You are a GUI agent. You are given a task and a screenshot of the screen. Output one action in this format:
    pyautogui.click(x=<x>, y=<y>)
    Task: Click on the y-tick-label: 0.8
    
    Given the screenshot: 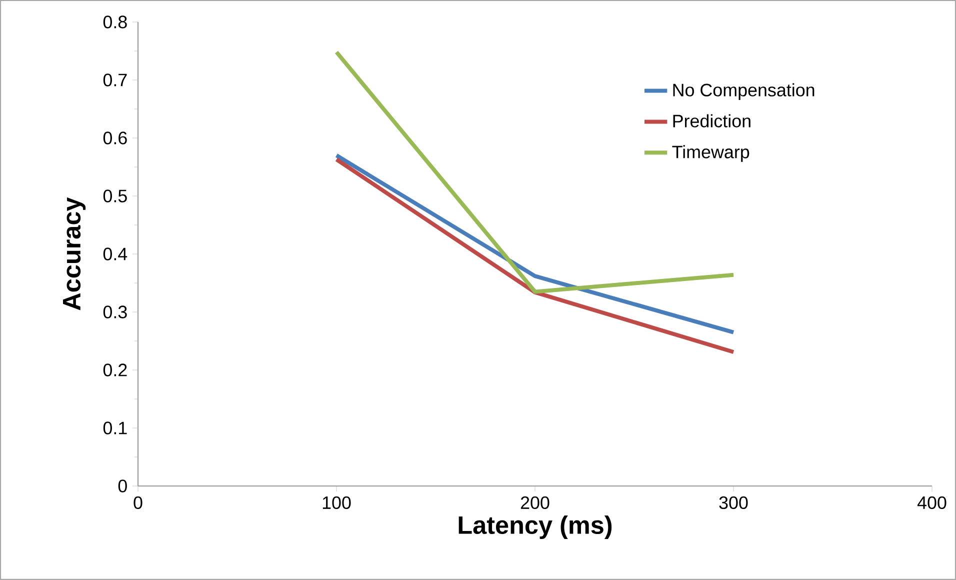 What is the action you would take?
    pyautogui.click(x=115, y=22)
    